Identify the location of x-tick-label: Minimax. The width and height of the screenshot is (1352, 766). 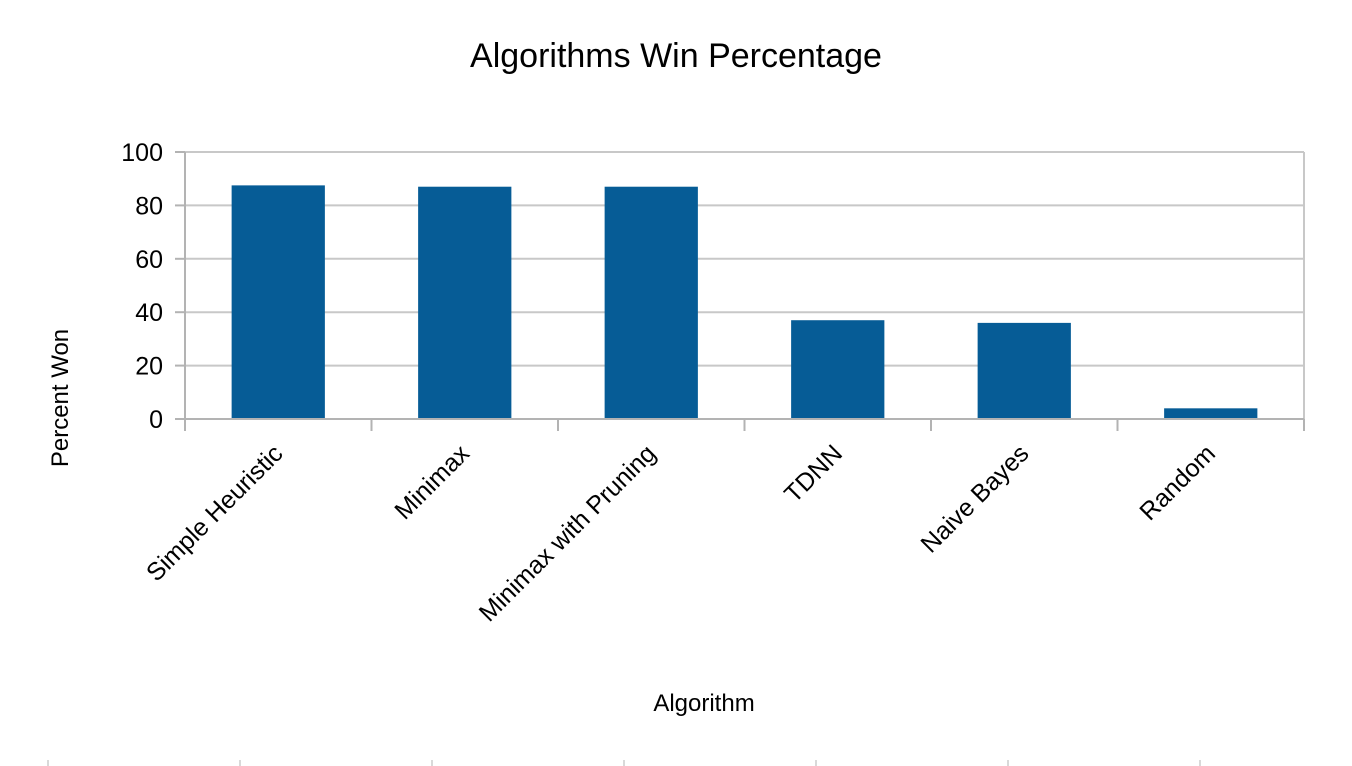
(432, 482).